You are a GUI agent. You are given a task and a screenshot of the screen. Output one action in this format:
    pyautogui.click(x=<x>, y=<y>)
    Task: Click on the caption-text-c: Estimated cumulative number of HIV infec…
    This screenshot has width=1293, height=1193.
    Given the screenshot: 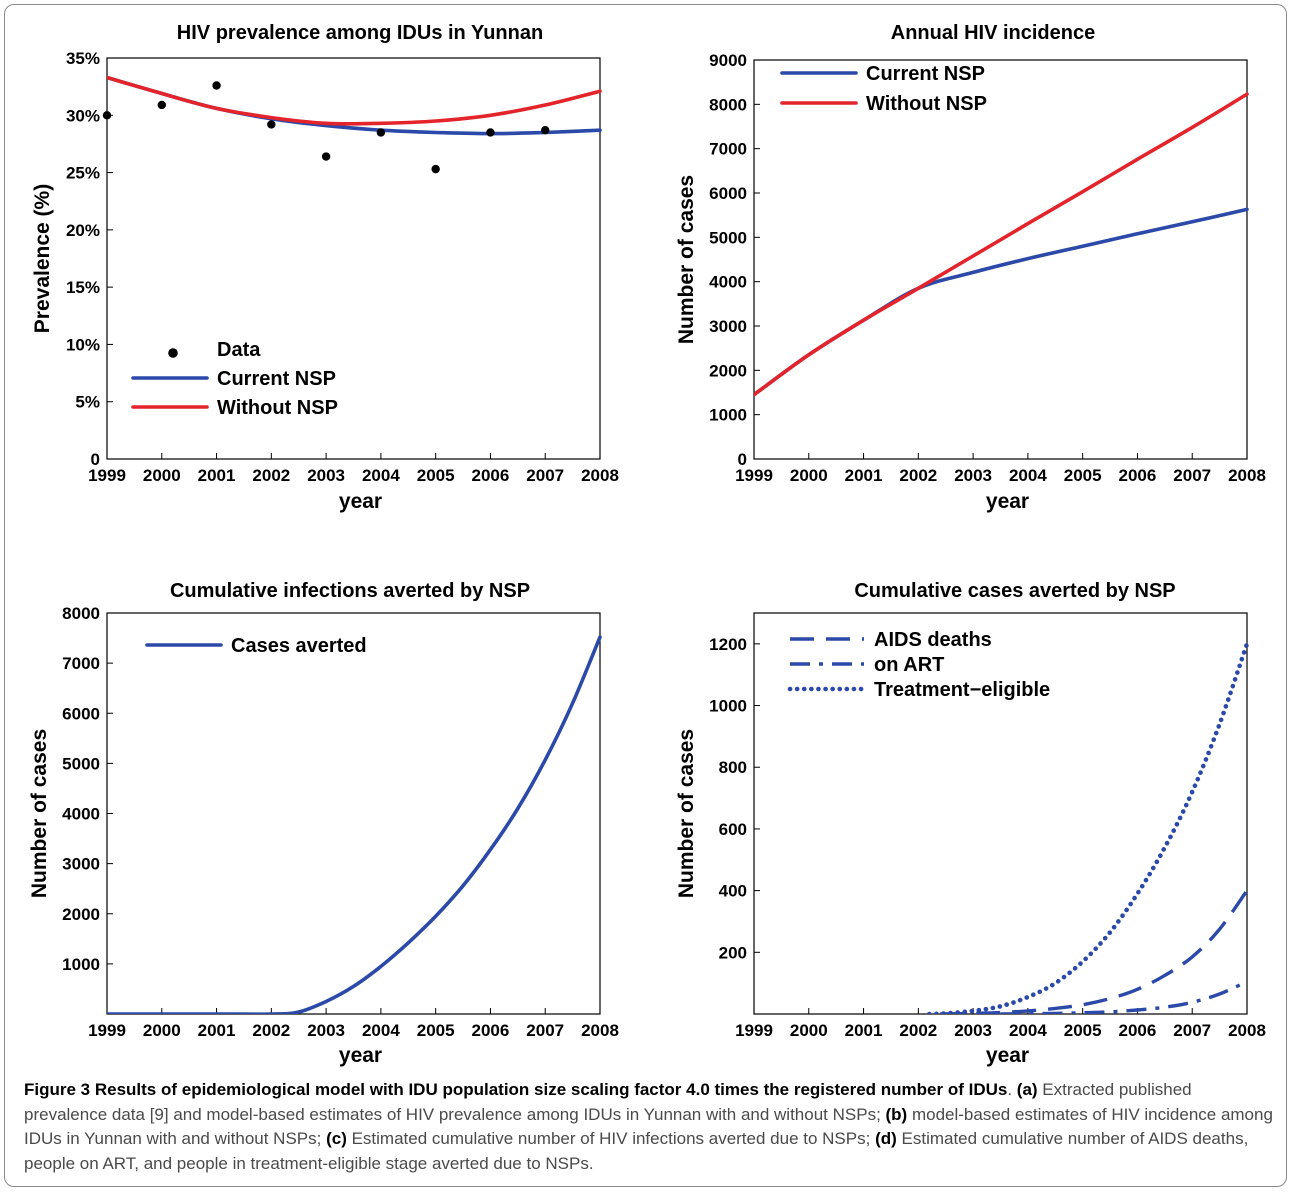 What is the action you would take?
    pyautogui.click(x=611, y=1138)
    